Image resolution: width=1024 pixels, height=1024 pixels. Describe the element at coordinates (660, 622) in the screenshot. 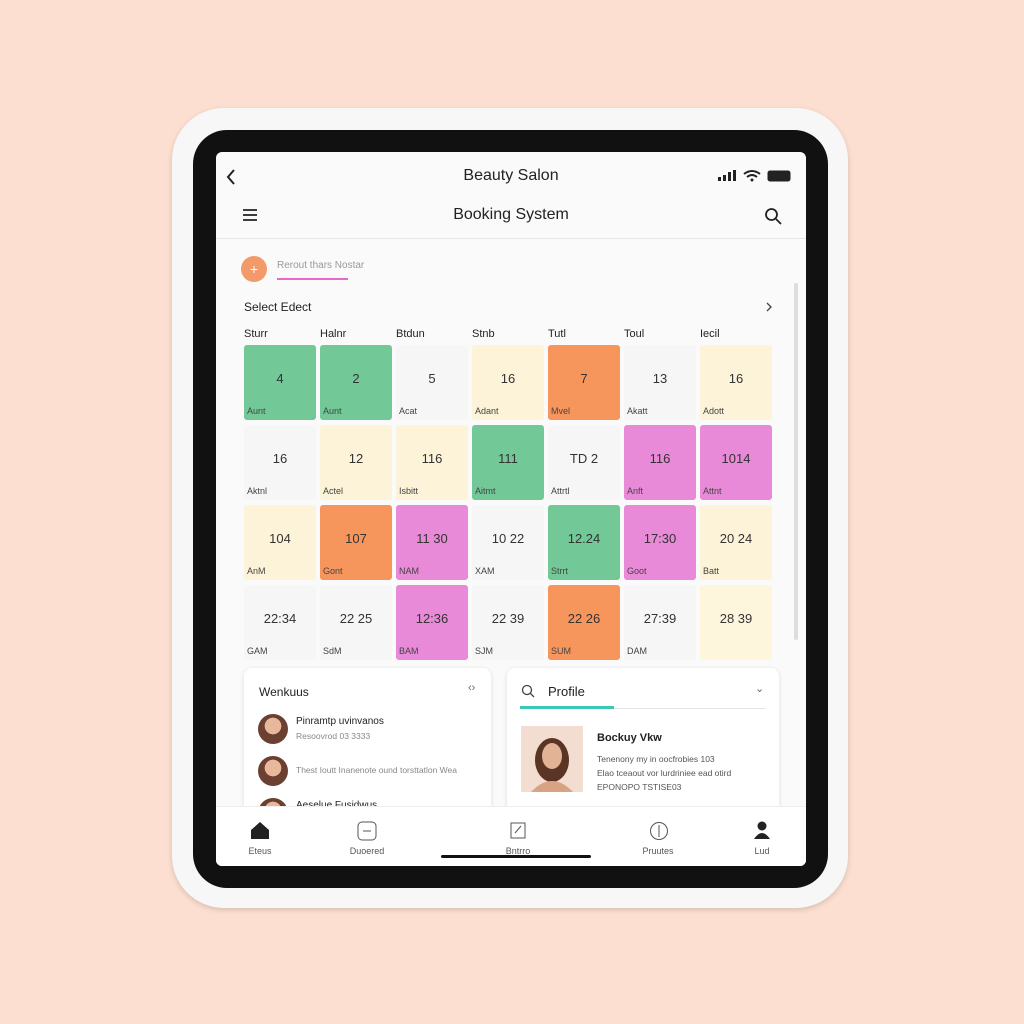

I see `time-slot: 27:39 DAM` at that location.